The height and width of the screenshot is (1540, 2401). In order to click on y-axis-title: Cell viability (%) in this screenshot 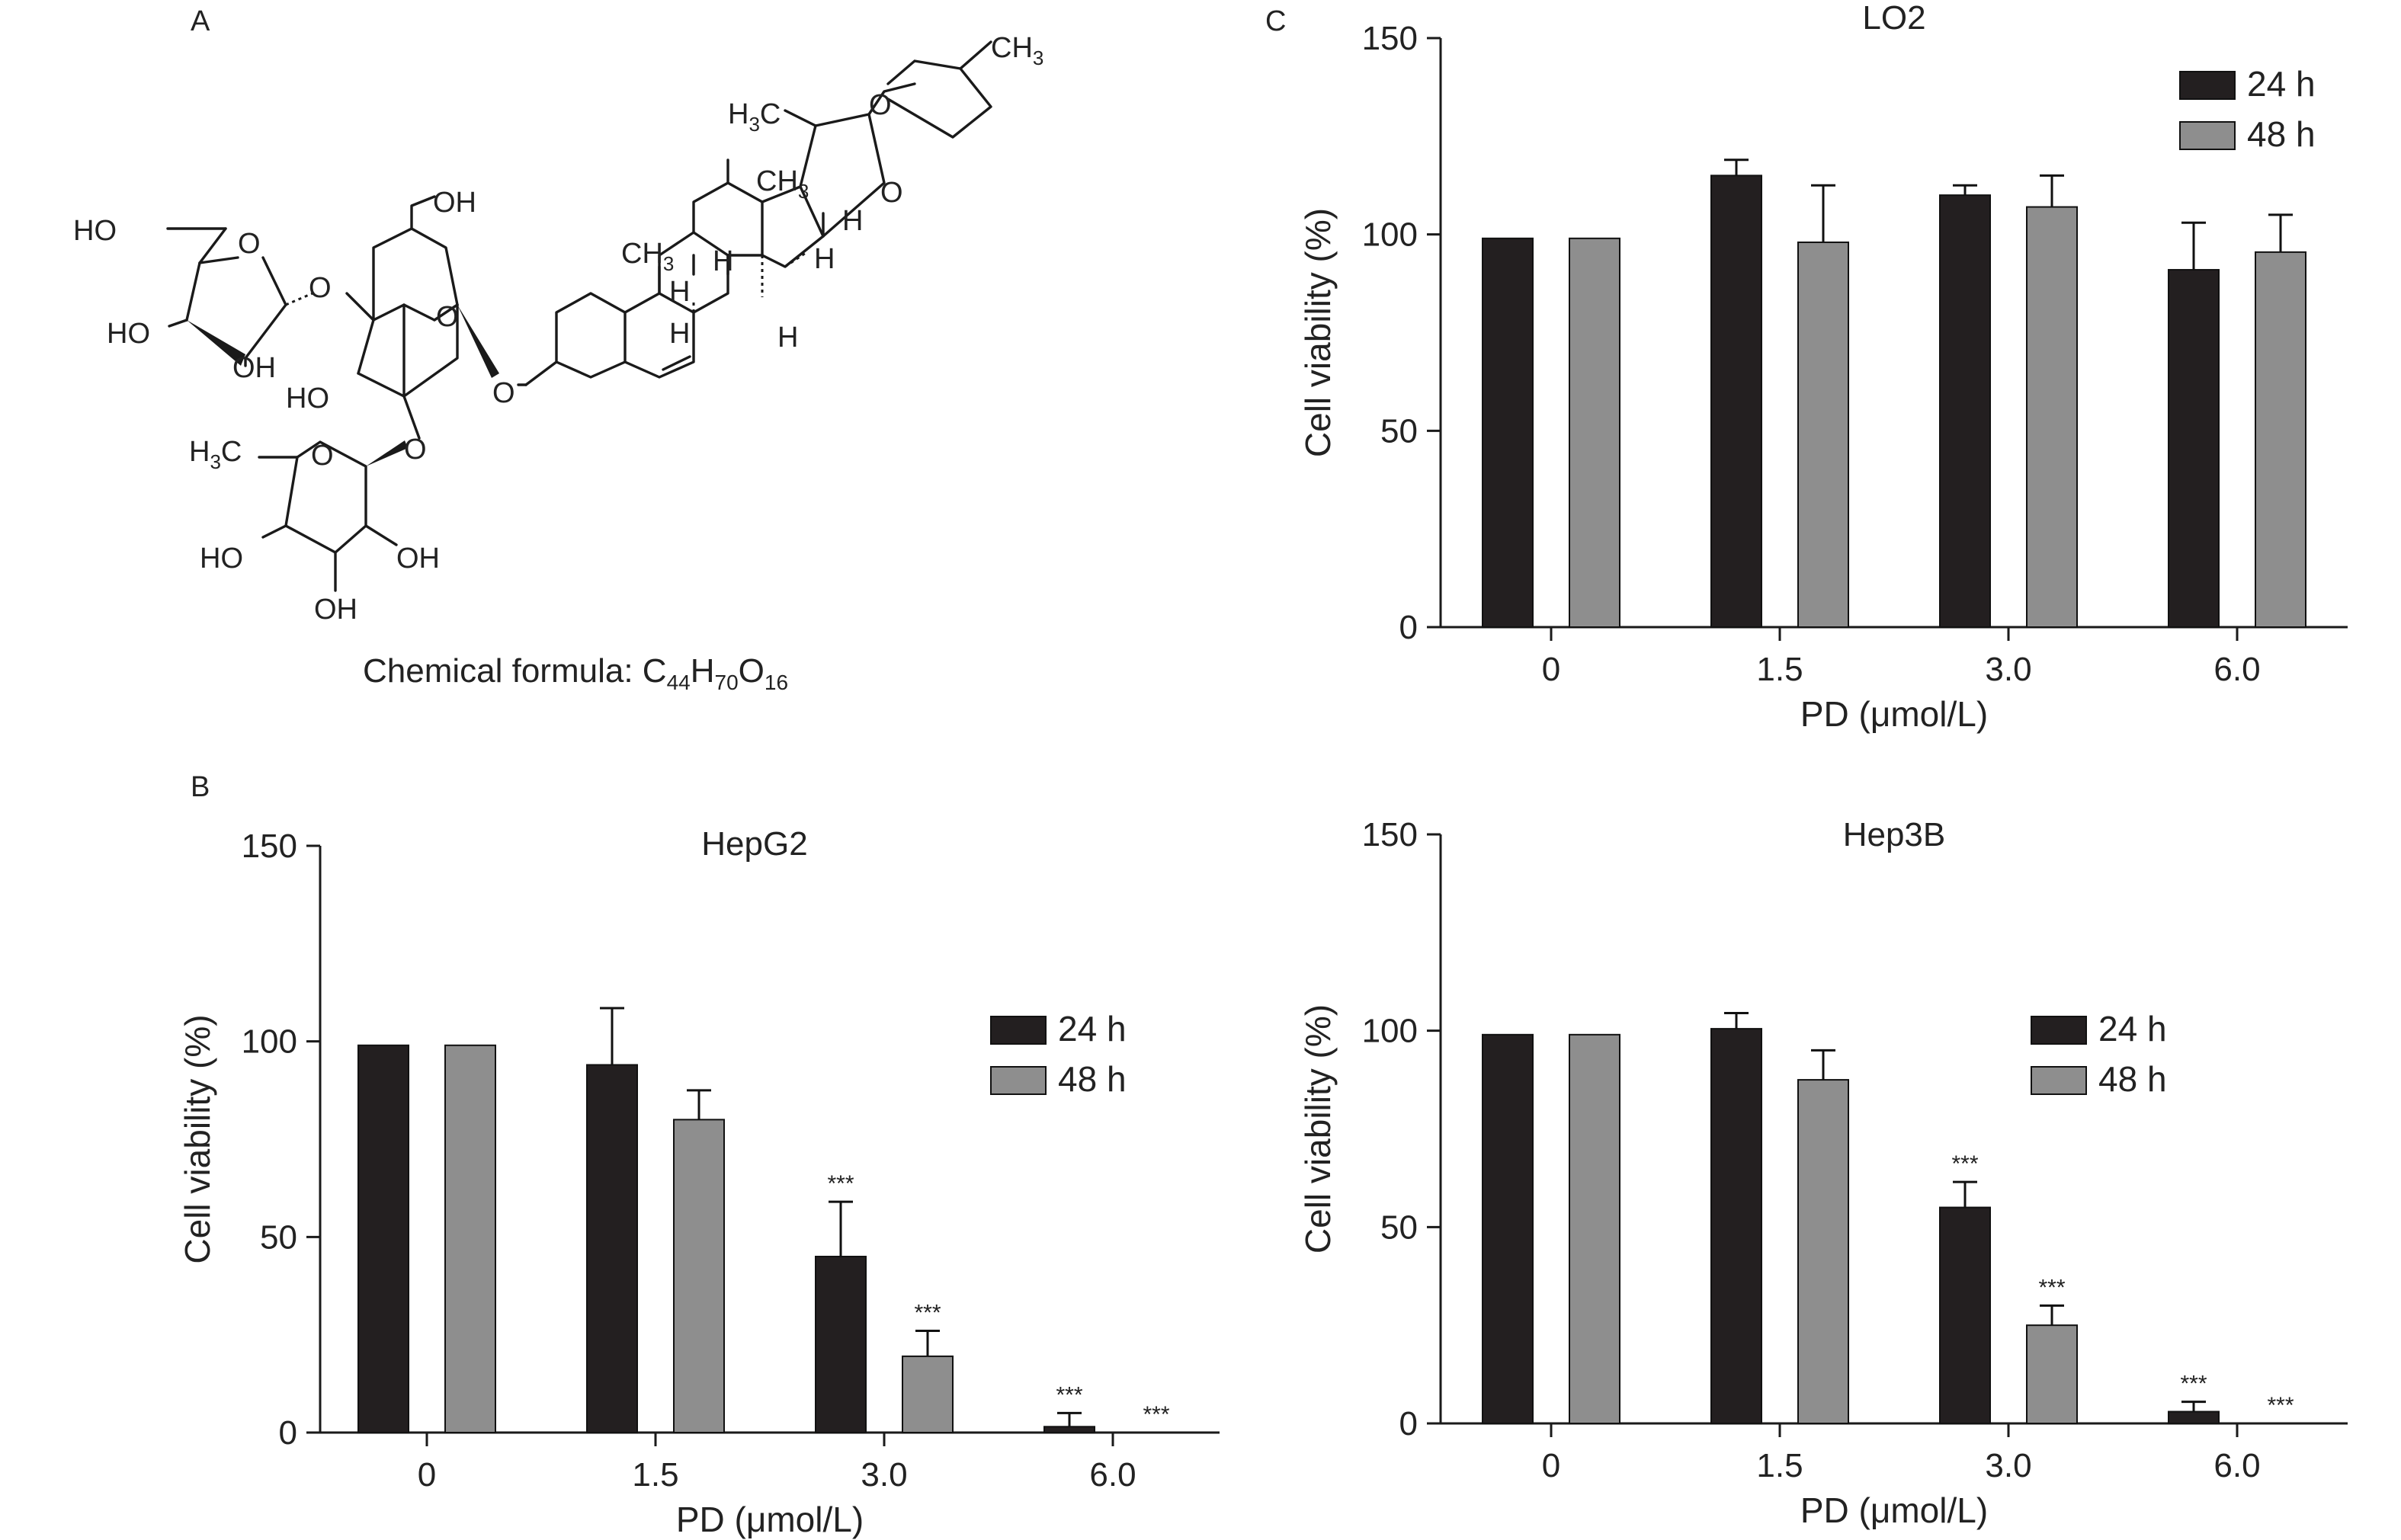, I will do `click(1318, 1128)`.